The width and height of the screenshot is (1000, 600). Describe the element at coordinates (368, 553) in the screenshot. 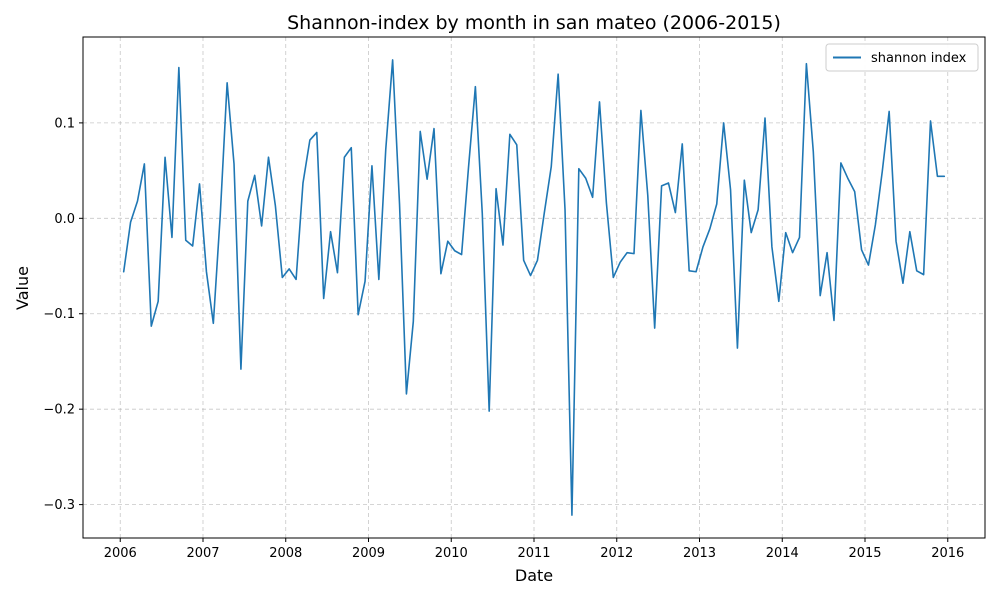

I see `x-tick-label: 2009` at that location.